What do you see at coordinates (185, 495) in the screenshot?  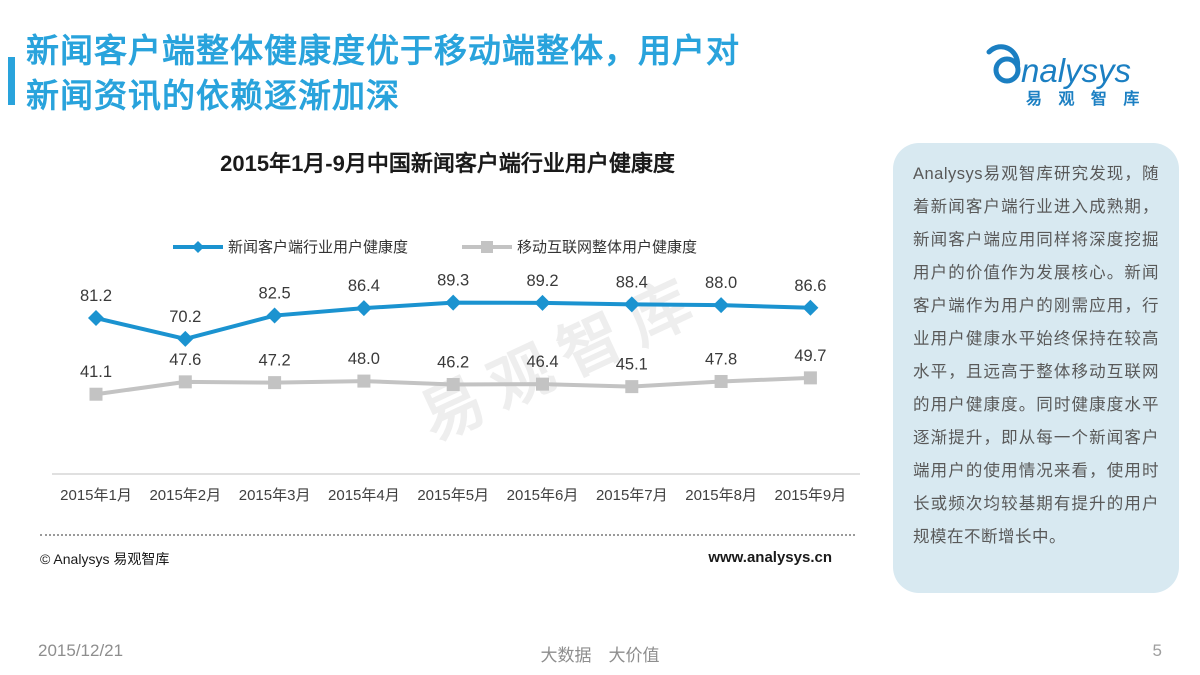 I see `x-axis-tick-label: 2015年2月` at bounding box center [185, 495].